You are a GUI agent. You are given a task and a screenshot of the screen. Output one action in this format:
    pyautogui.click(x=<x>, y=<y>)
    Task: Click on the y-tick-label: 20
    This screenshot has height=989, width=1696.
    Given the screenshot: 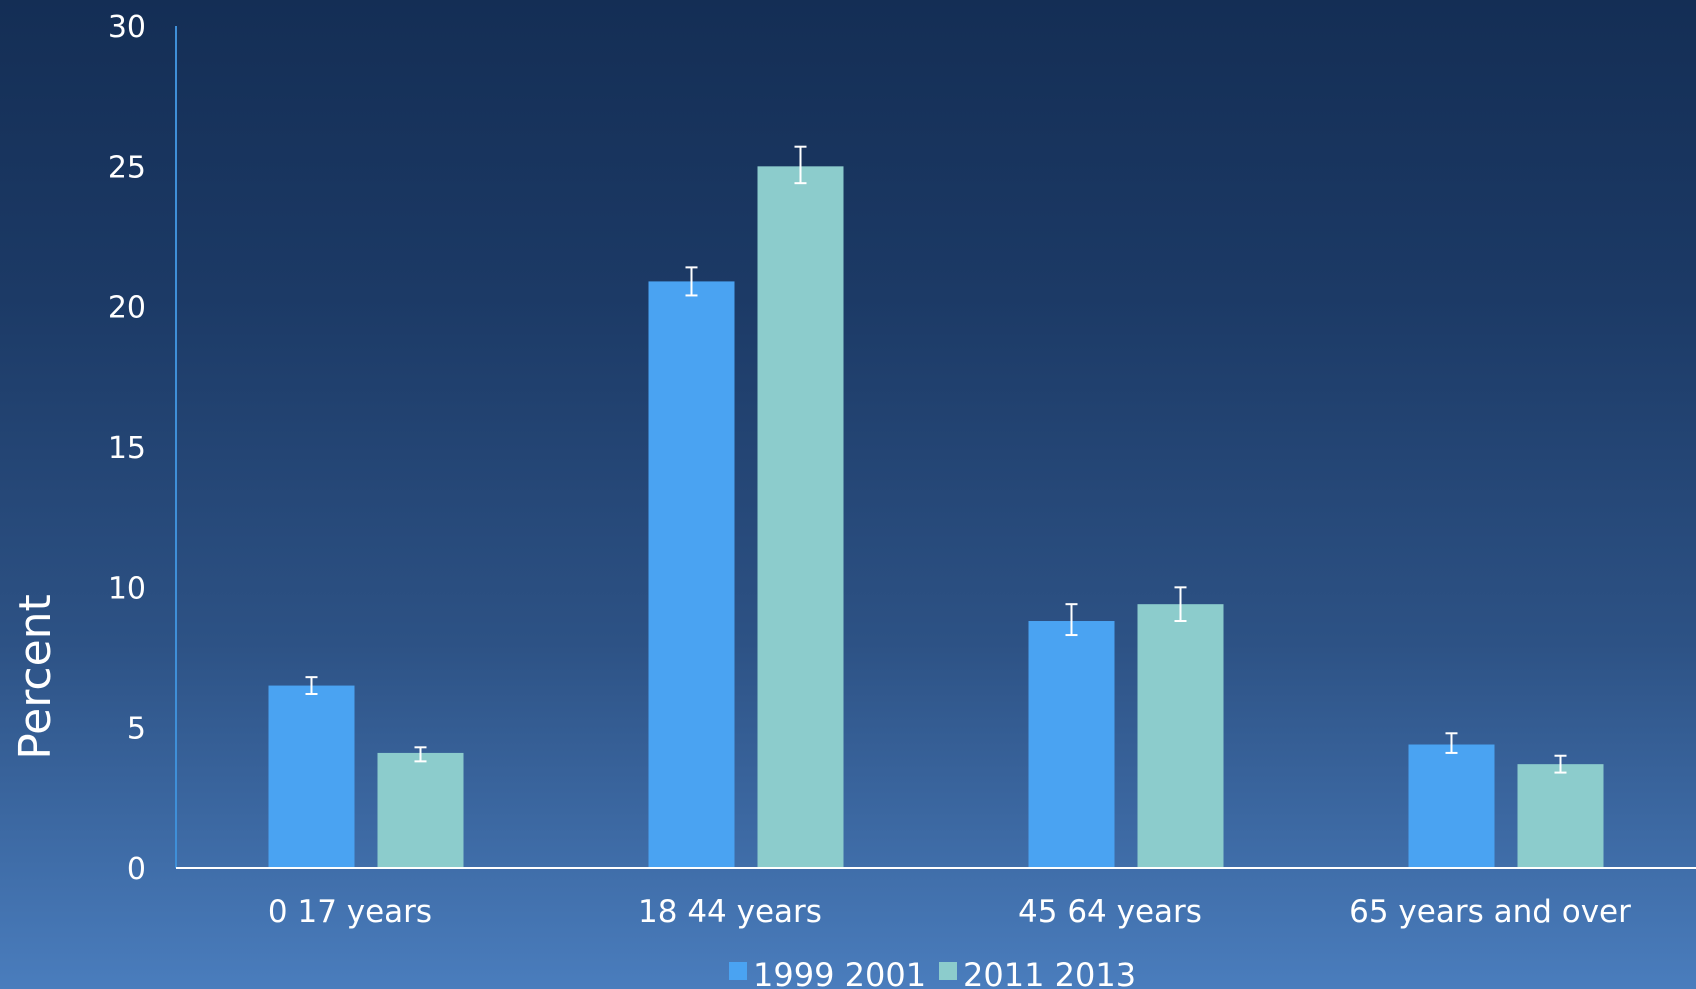 What is the action you would take?
    pyautogui.click(x=127, y=308)
    